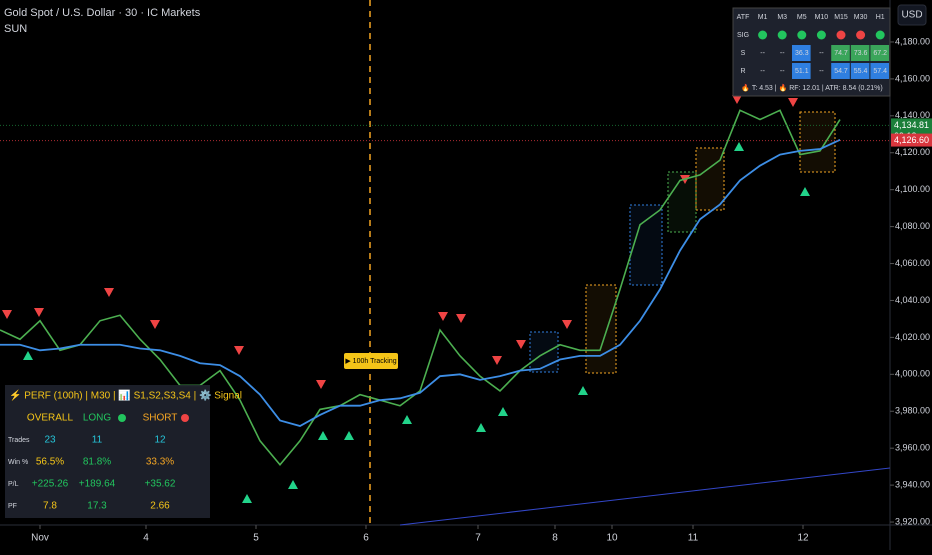 Image resolution: width=932 pixels, height=555 pixels. I want to click on perf-cell: +189.64, so click(97, 484).